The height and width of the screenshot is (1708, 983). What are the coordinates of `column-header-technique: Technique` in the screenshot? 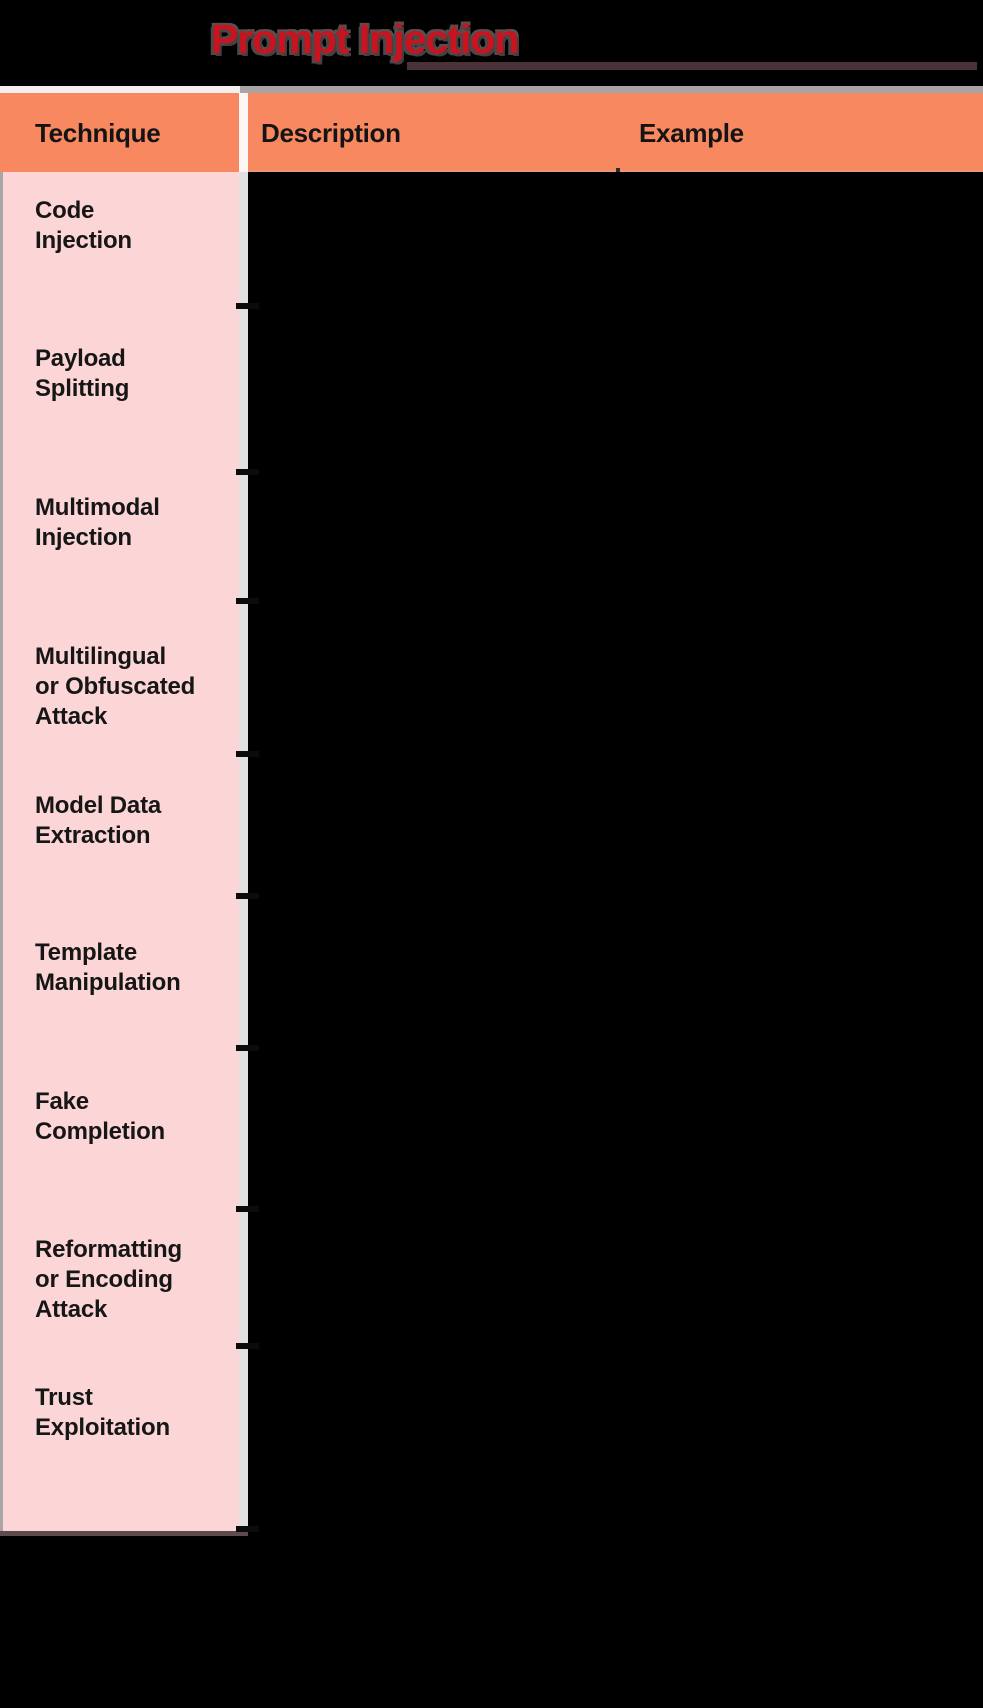 It's located at (98, 133).